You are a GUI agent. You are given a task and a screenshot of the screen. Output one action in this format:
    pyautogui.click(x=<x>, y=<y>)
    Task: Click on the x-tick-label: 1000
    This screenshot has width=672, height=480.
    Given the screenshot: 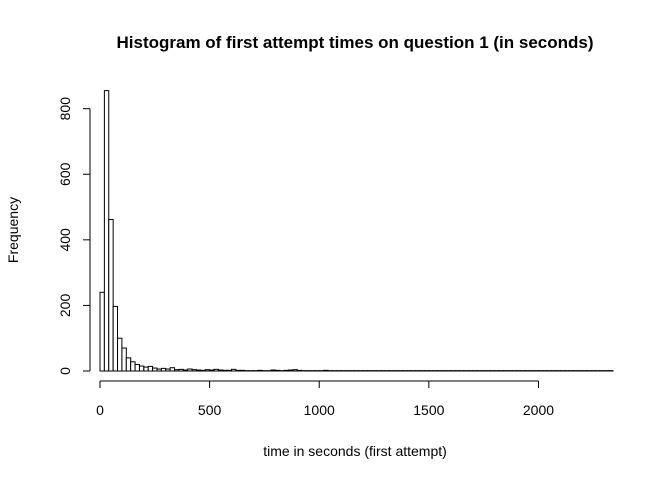 What is the action you would take?
    pyautogui.click(x=319, y=410)
    